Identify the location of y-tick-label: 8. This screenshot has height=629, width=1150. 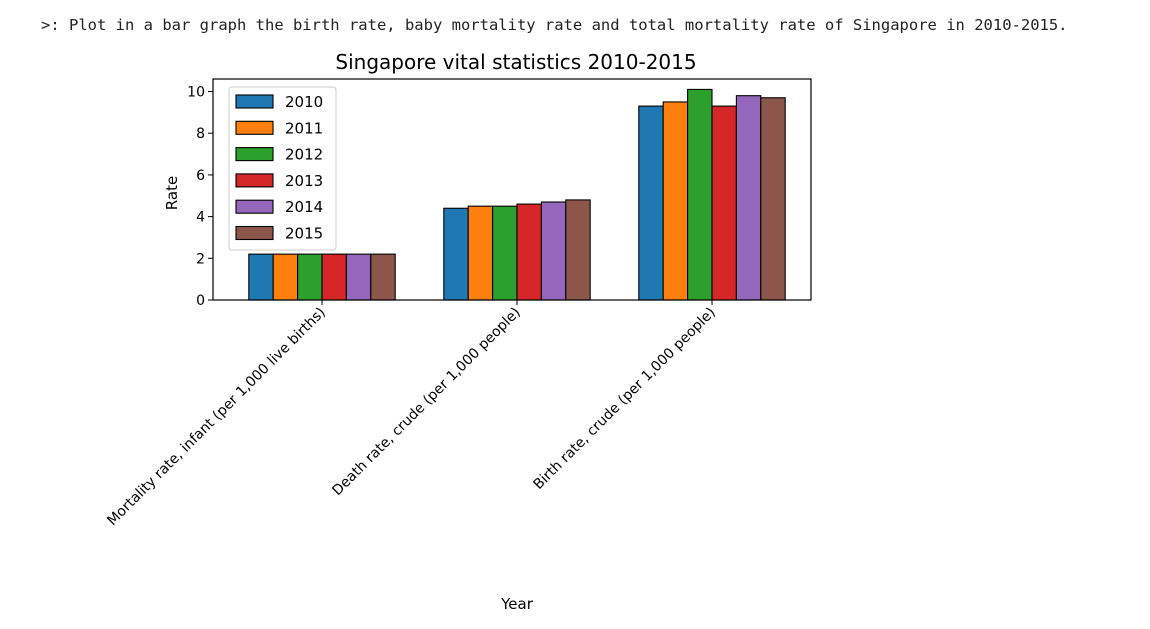
(200, 134).